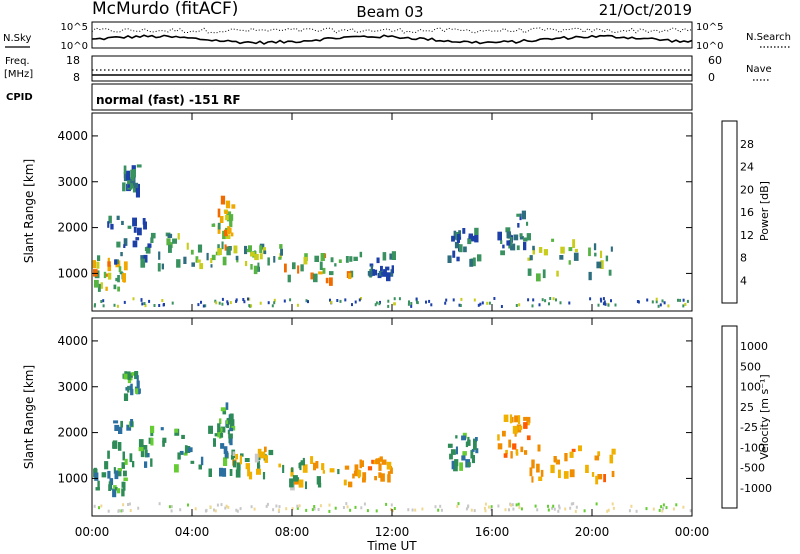  What do you see at coordinates (743, 258) in the screenshot?
I see `colorbar-tick-label: 8` at bounding box center [743, 258].